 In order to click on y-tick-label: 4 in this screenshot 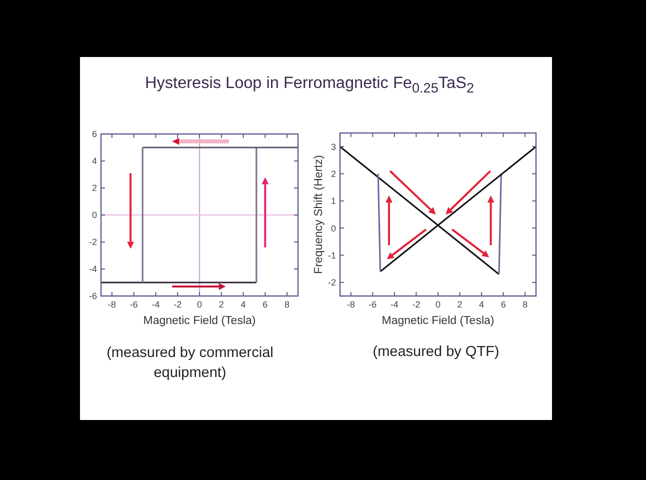, I will do `click(94, 161)`.